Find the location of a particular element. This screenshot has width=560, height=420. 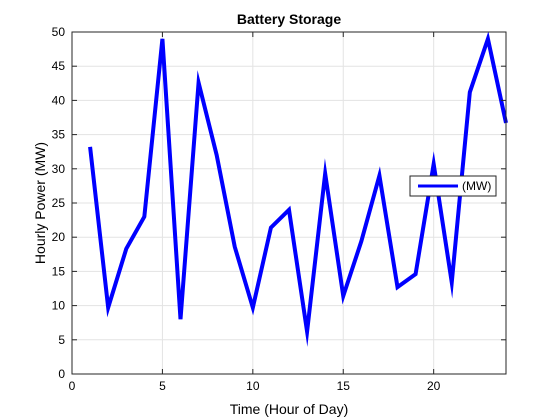

y-tick-label: 25 is located at coordinates (59, 203).